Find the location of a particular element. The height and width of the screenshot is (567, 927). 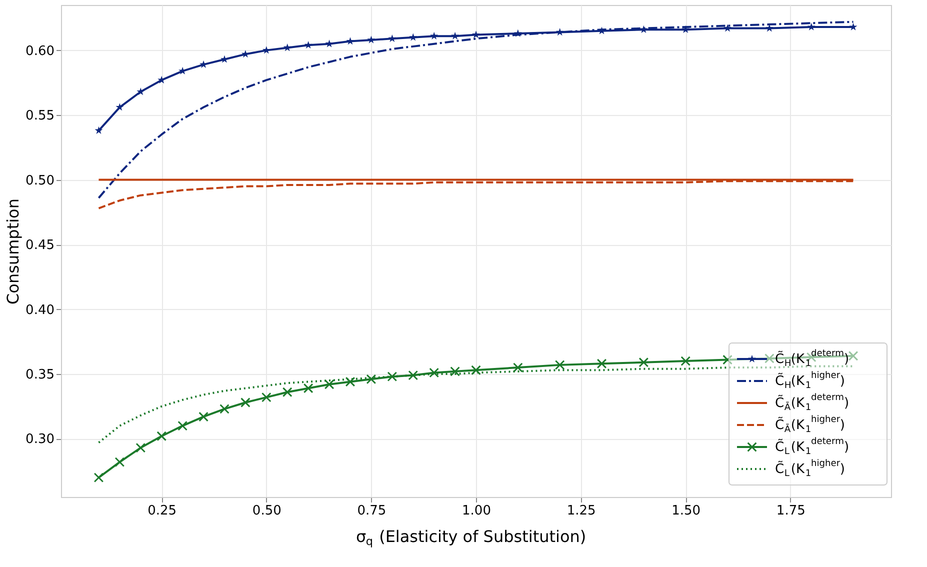

y-tick-label: 0.40 is located at coordinates (40, 310).